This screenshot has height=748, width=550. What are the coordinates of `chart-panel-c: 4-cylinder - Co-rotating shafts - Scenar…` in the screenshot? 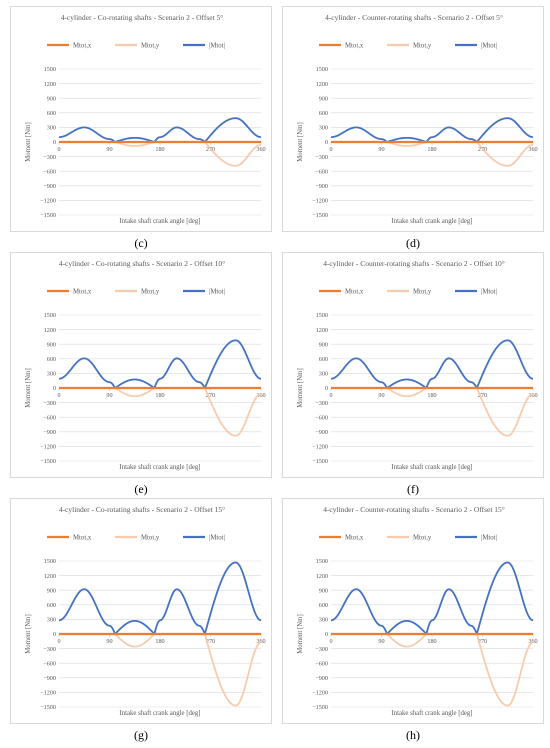 It's located at (141, 119).